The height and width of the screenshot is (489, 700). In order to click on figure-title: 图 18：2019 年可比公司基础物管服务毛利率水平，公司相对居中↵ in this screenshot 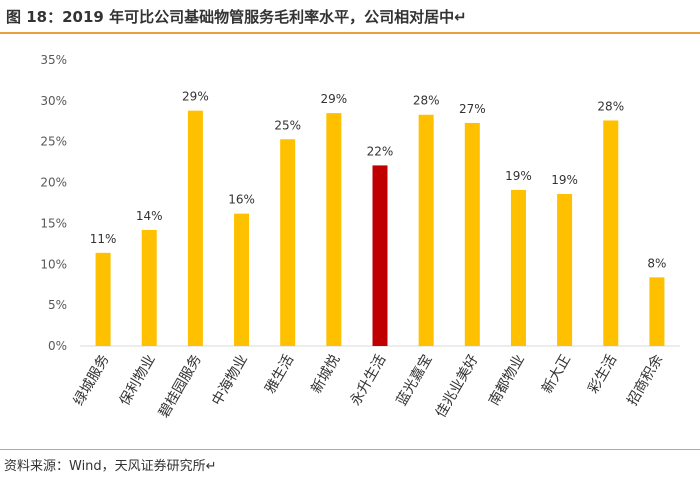, I will do `click(236, 17)`.